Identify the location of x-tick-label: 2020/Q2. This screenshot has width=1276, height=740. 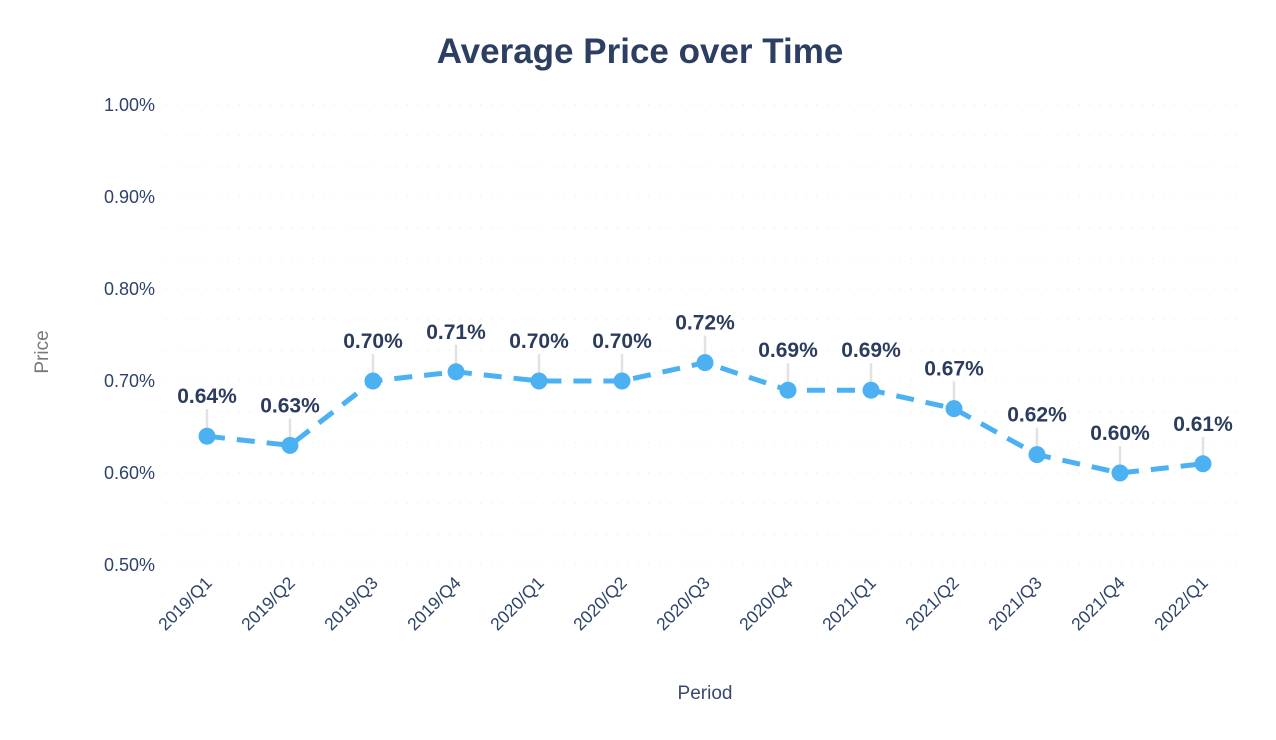
(600, 604).